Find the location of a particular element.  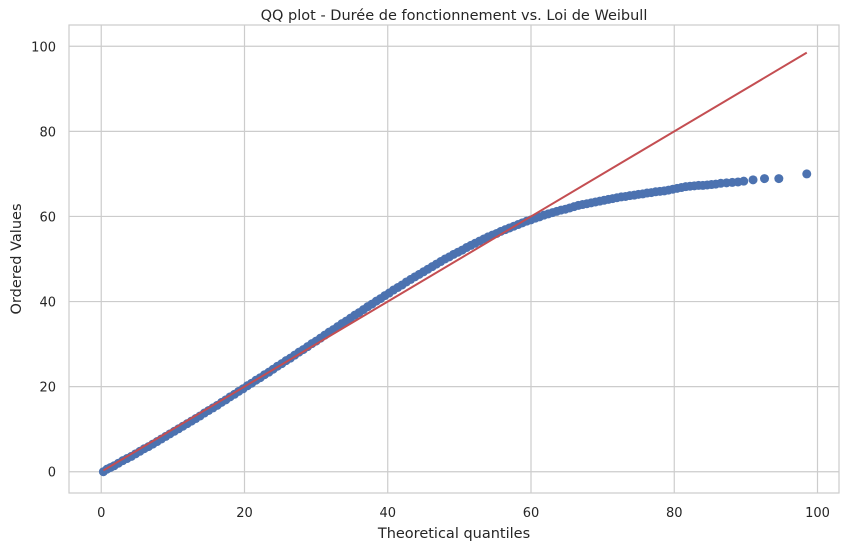

y-tick-label: 0 is located at coordinates (52, 473).